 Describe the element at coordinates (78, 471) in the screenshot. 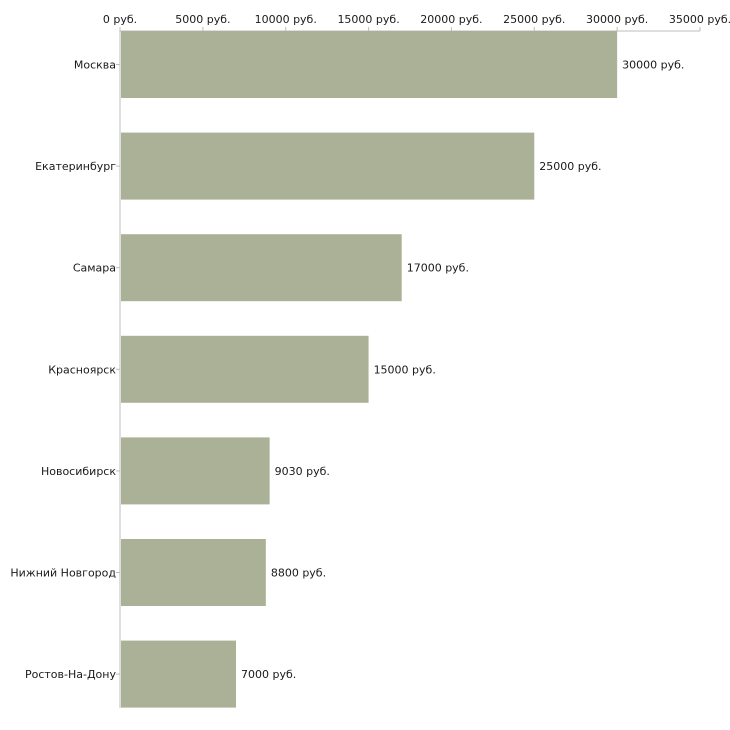

I see `category-label: Новосибирск` at that location.